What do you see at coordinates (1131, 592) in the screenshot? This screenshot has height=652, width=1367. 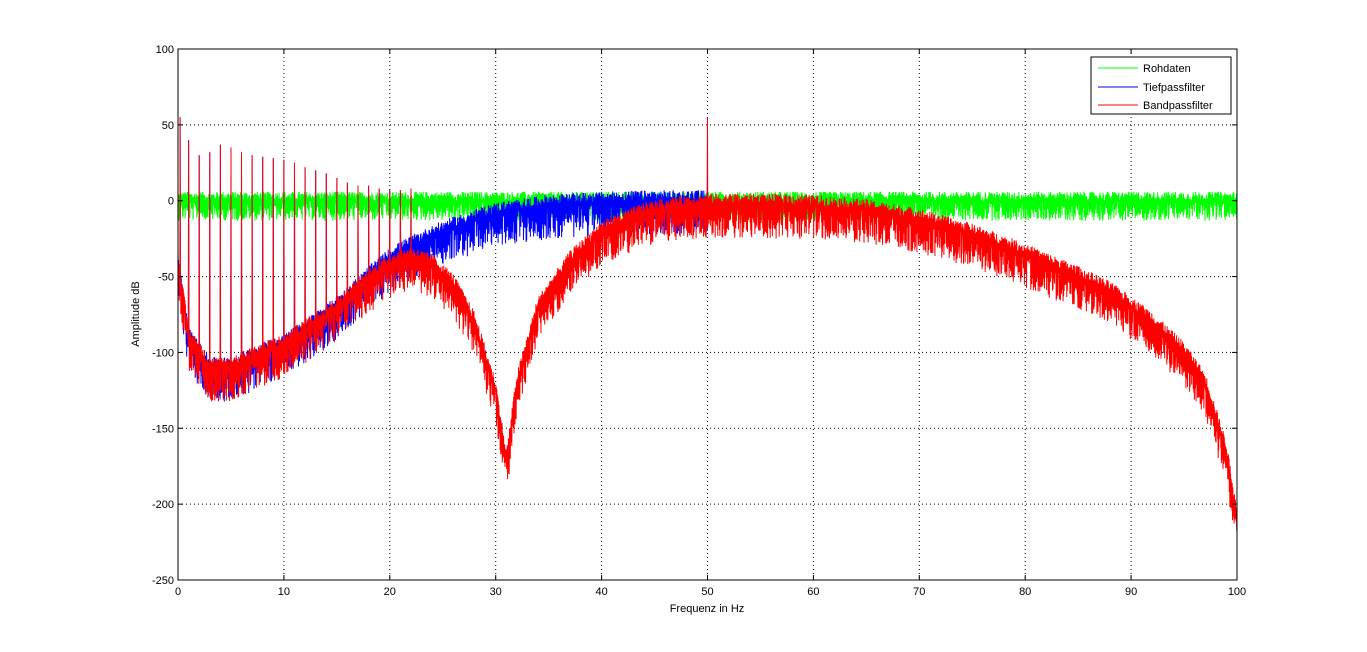 I see `x-tick-label: 90` at bounding box center [1131, 592].